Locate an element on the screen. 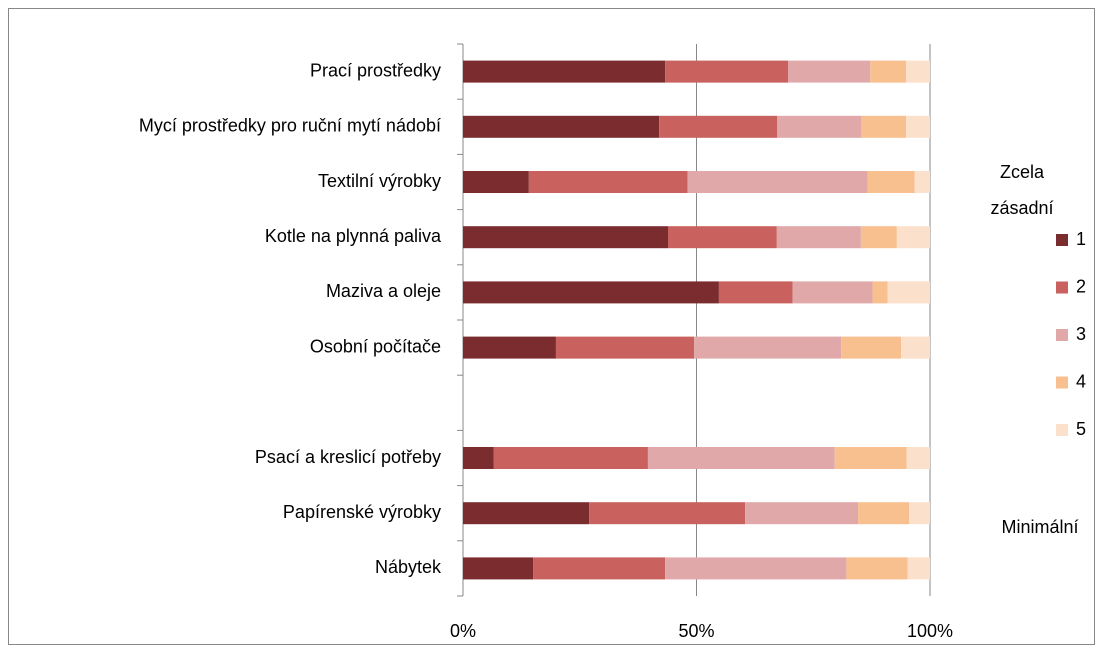 This screenshot has width=1103, height=651. y-tick-label: Nábytek is located at coordinates (408, 567).